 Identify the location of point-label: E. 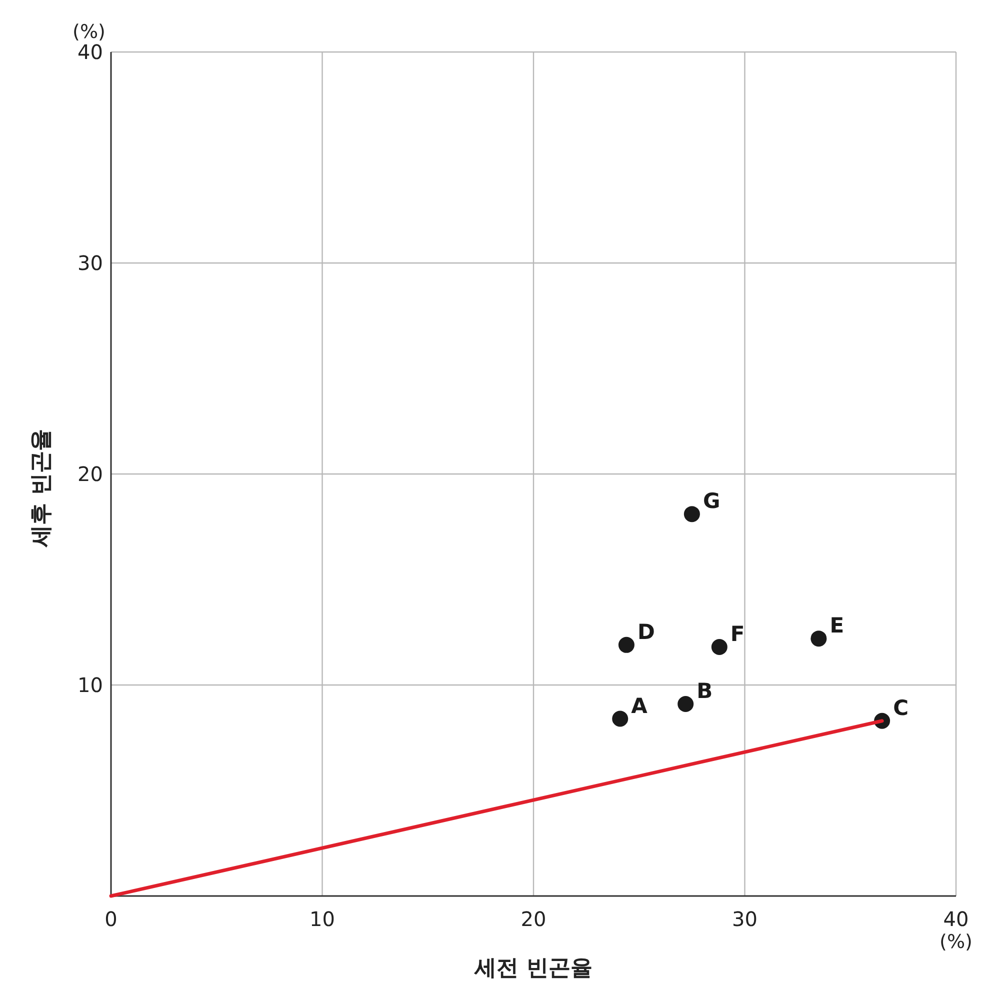
(837, 626).